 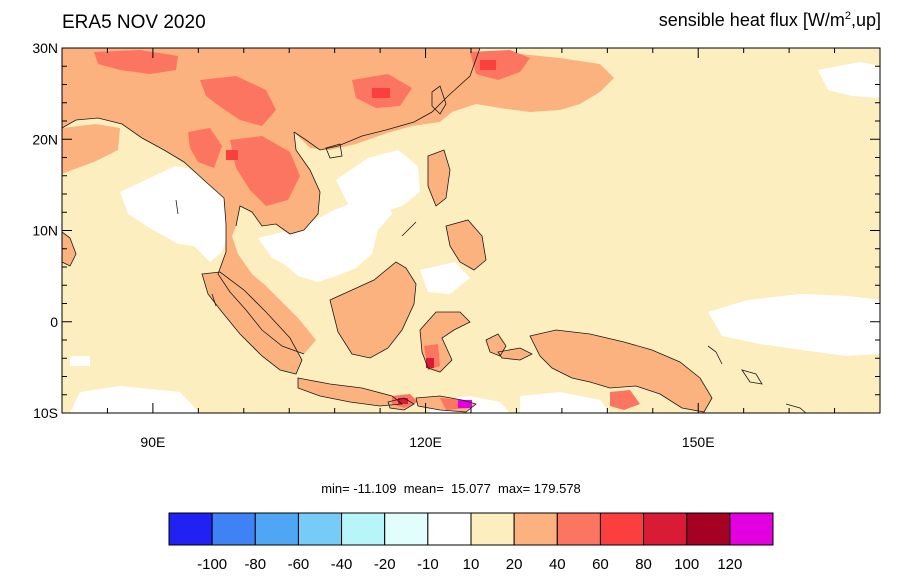 I want to click on seram-coastline, so click(x=515, y=354).